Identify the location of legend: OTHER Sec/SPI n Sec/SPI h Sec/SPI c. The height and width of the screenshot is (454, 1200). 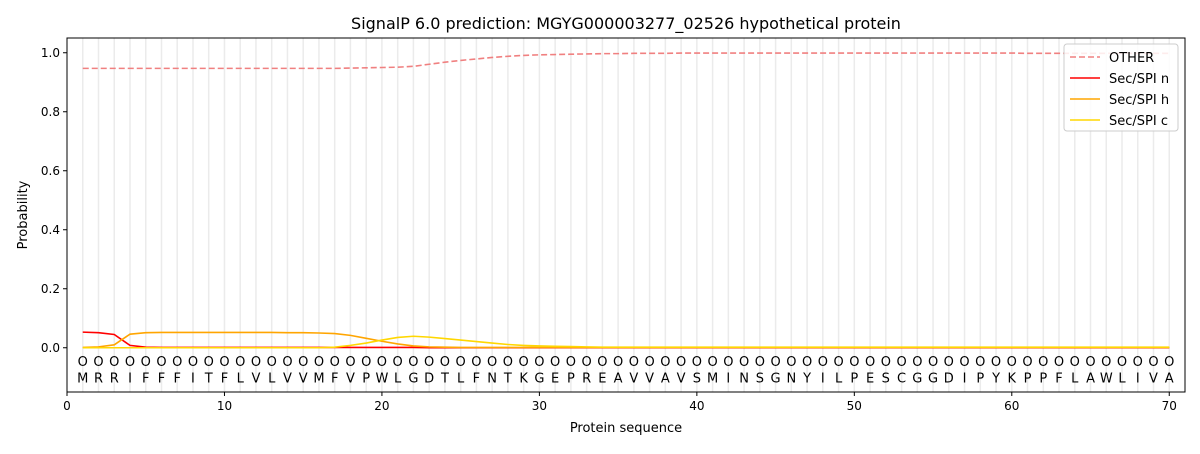
(1121, 87).